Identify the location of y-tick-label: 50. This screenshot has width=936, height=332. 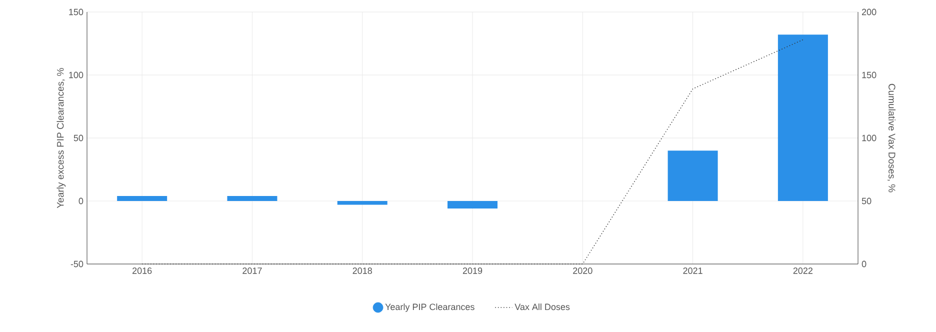
(79, 138).